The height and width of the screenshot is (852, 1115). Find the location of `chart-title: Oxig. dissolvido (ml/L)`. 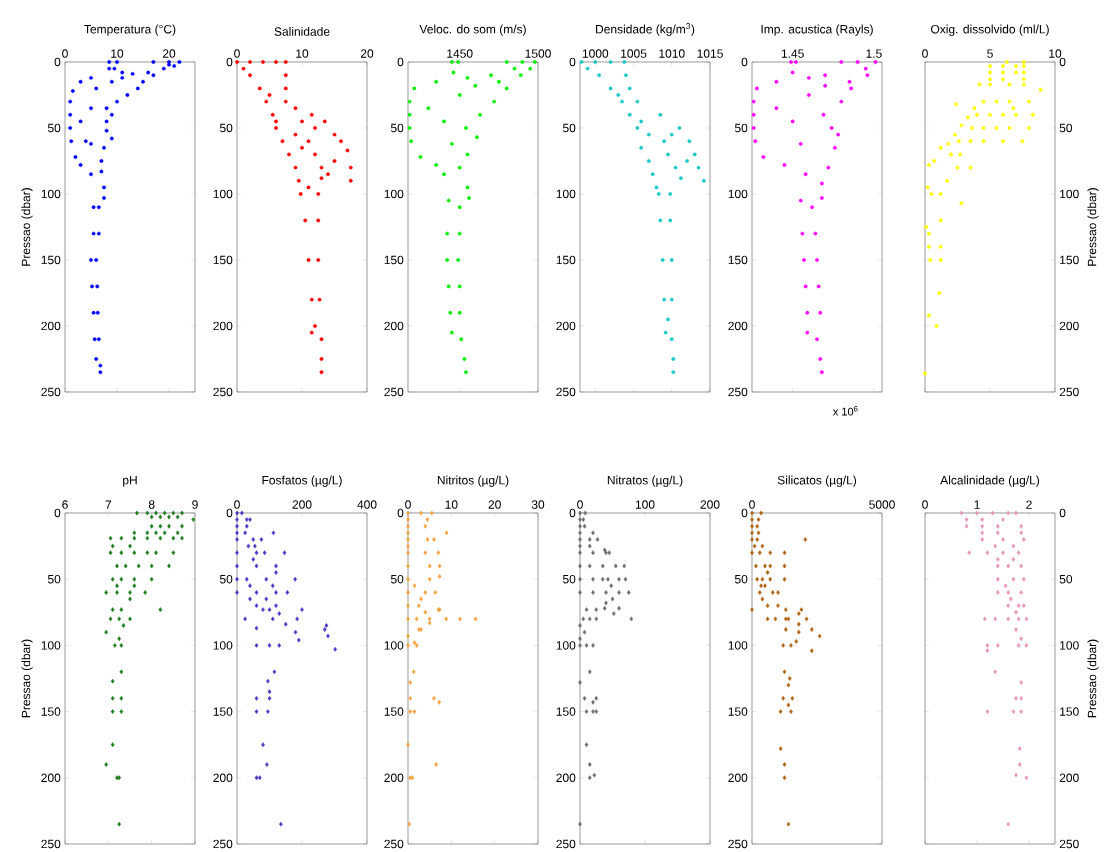

chart-title: Oxig. dissolvido (ml/L) is located at coordinates (990, 30).